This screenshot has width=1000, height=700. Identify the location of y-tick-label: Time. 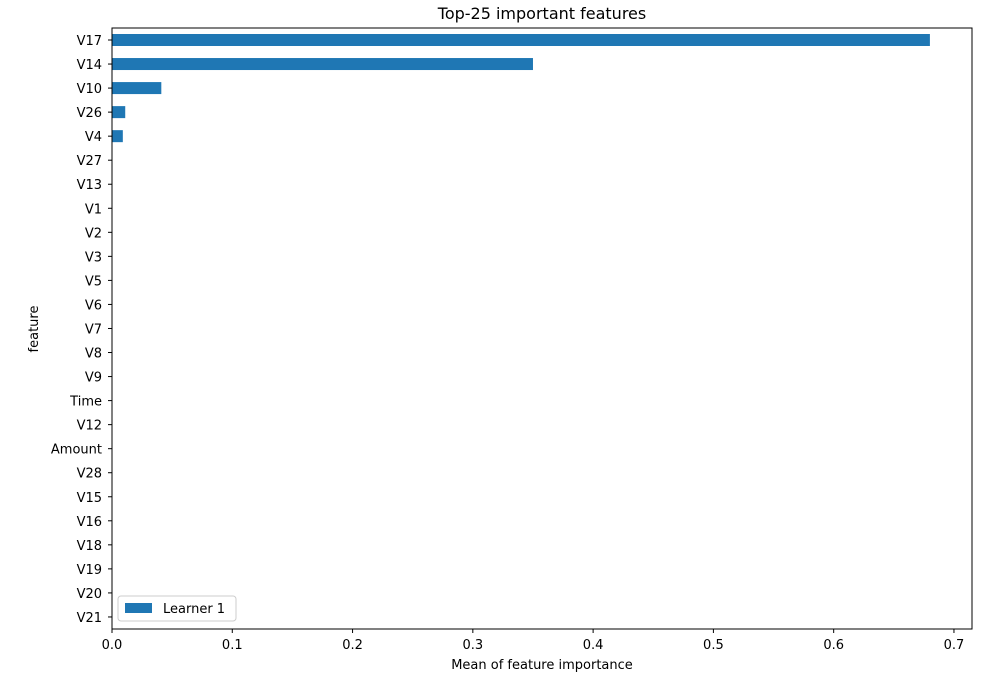
(85, 402).